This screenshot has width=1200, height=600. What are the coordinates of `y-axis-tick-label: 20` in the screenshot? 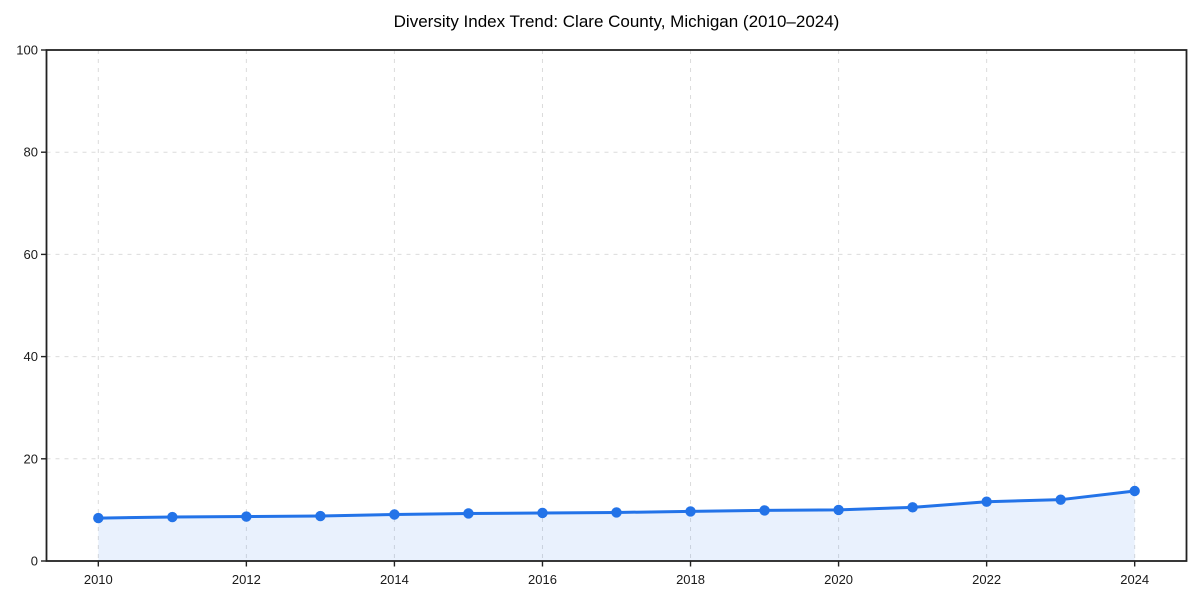 It's located at (31, 458).